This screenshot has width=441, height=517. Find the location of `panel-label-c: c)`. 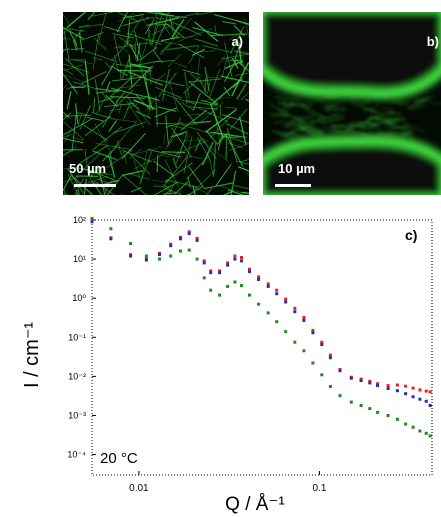

panel-label-c: c) is located at coordinates (411, 235).